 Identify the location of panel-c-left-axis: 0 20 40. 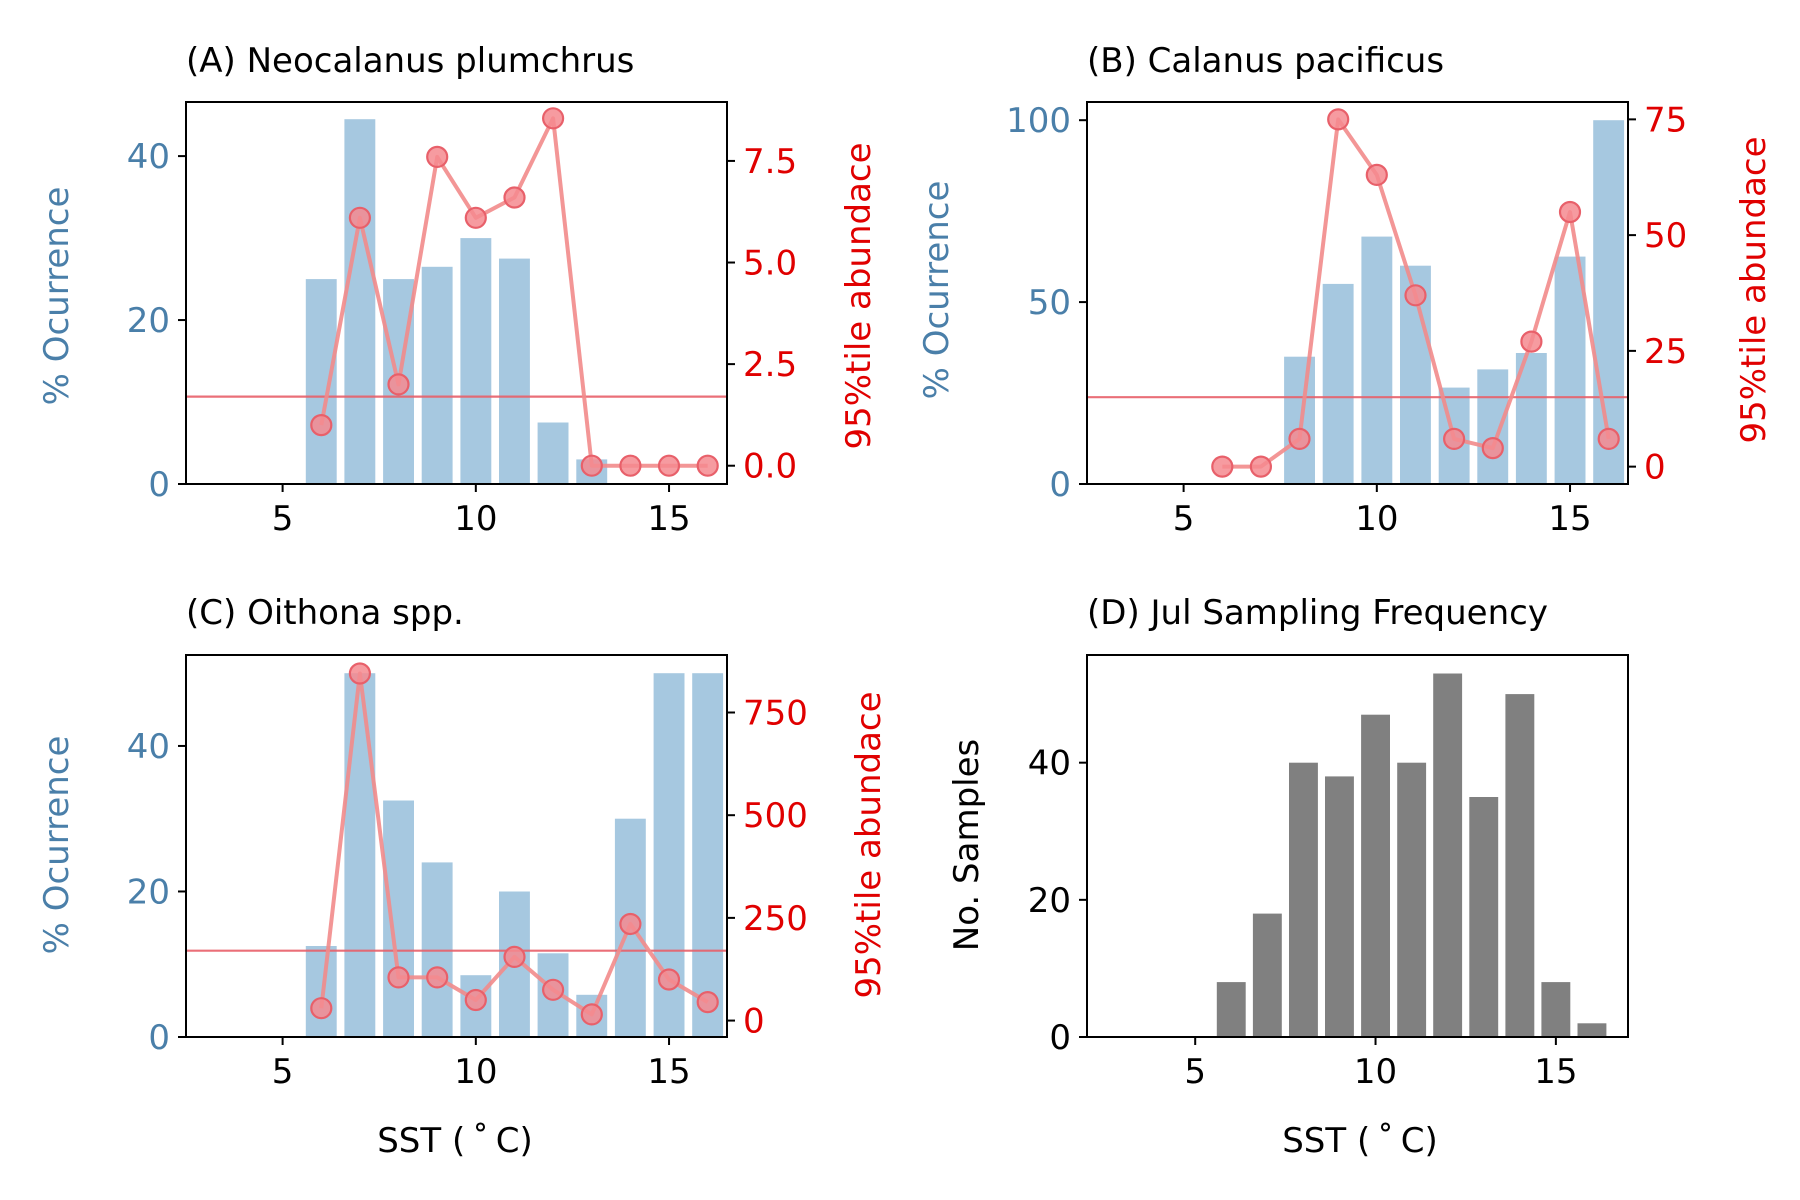
(156, 892).